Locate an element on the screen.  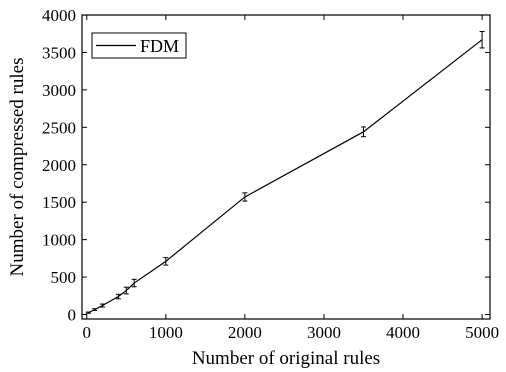
x-tick-label: 1000 is located at coordinates (166, 332).